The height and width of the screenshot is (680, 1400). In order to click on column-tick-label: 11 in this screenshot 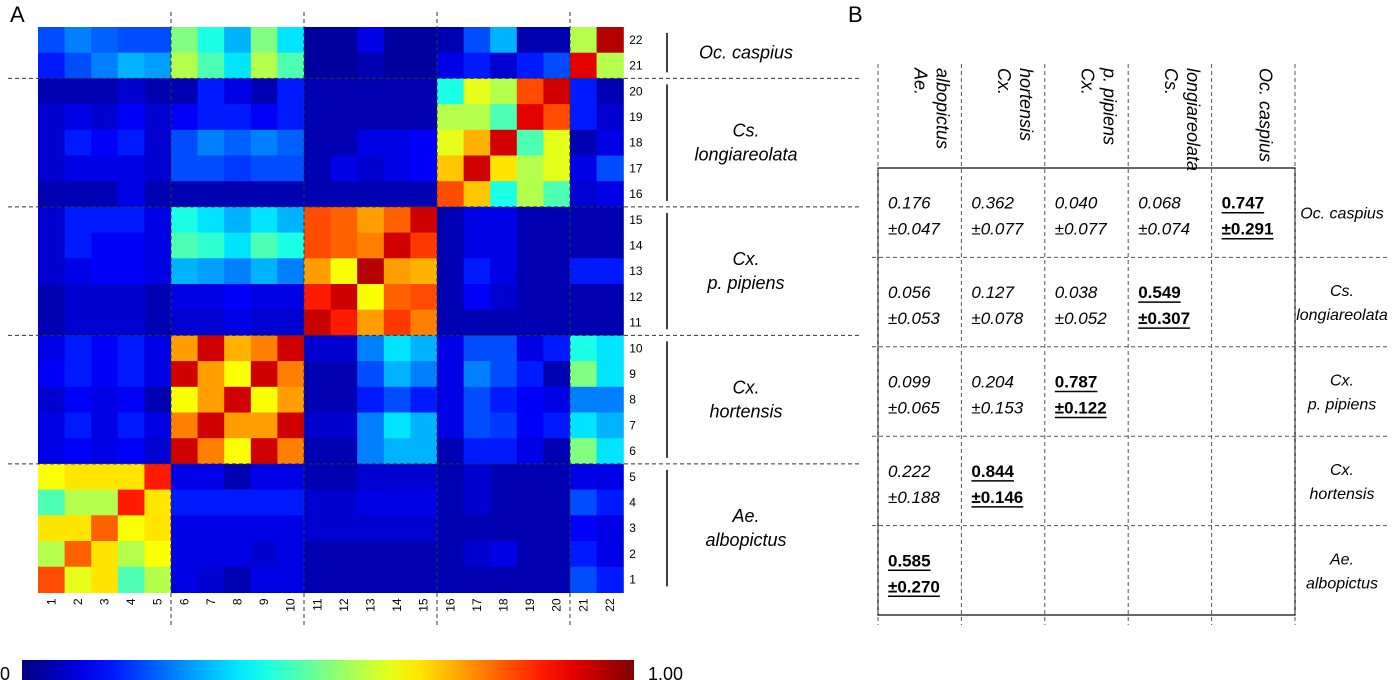, I will do `click(317, 604)`.